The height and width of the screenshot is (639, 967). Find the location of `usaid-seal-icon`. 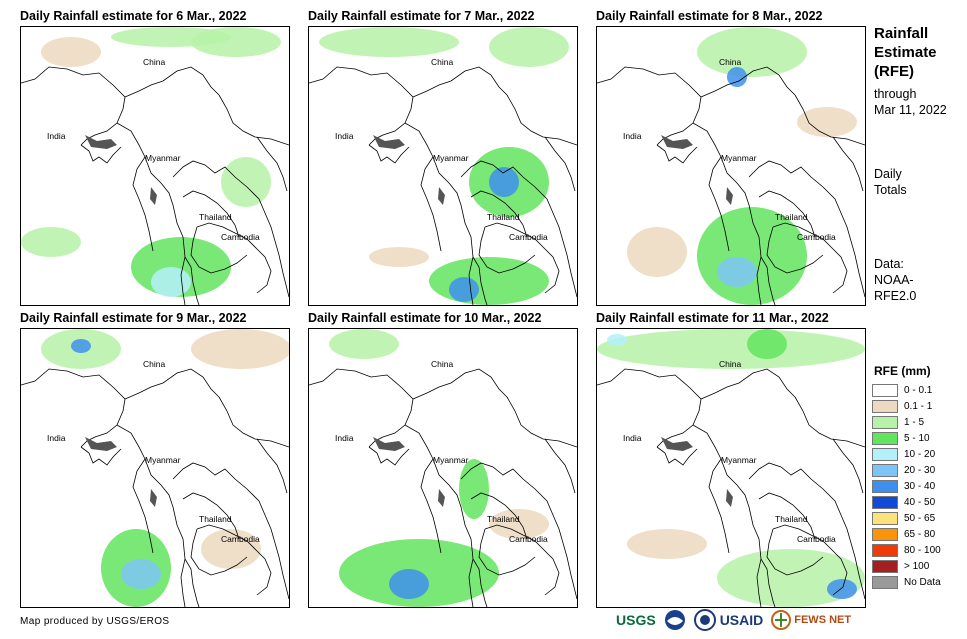

usaid-seal-icon is located at coordinates (704, 620).